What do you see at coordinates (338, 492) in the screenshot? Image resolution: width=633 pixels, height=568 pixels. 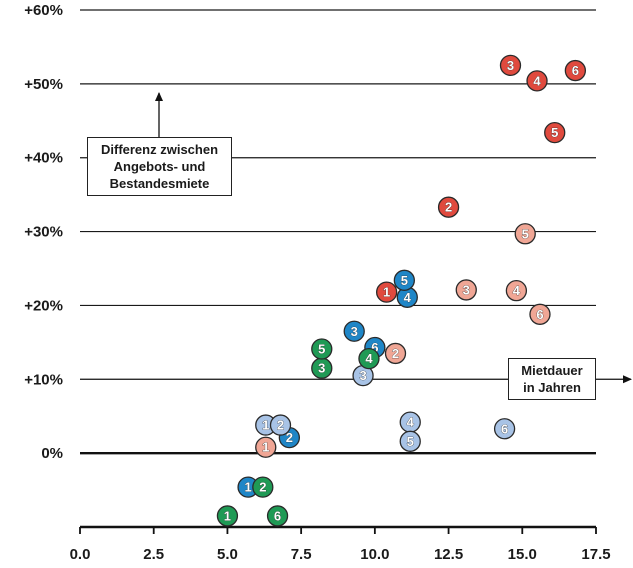 I see `axes` at bounding box center [338, 492].